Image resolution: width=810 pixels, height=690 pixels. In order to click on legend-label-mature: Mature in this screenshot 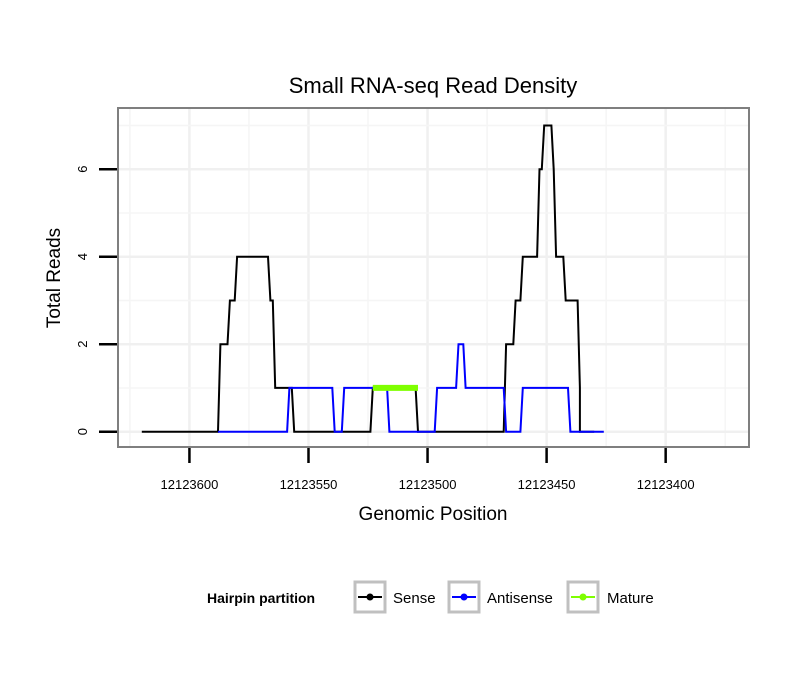, I will do `click(630, 598)`.